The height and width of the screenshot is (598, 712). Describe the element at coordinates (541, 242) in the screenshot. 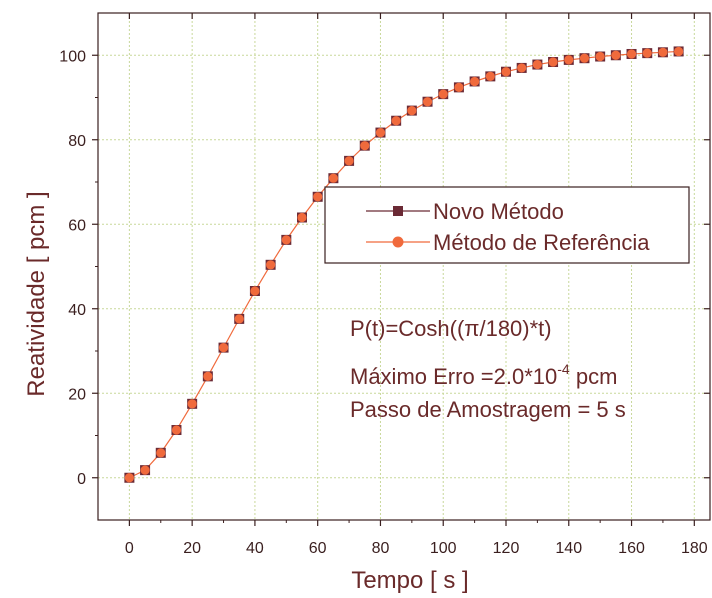

I see `legend-label-ref: Método de Referência` at that location.